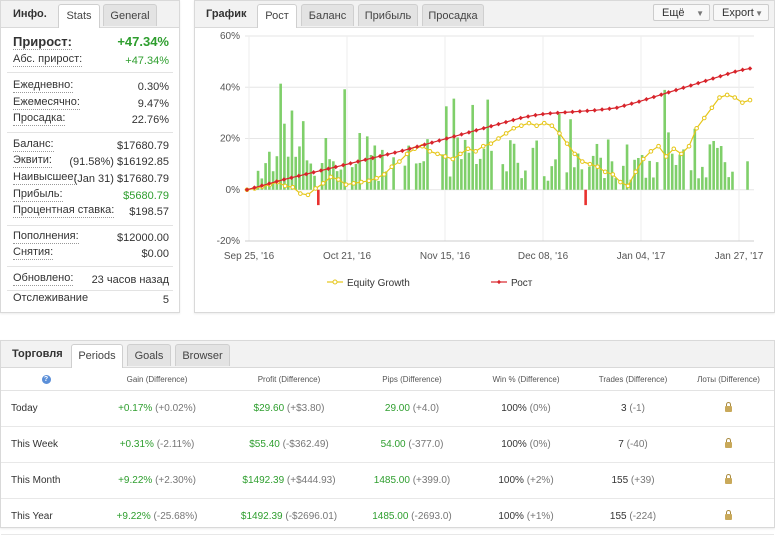 Image resolution: width=775 pixels, height=535 pixels. I want to click on export-dropdown: Export ▼, so click(741, 12).